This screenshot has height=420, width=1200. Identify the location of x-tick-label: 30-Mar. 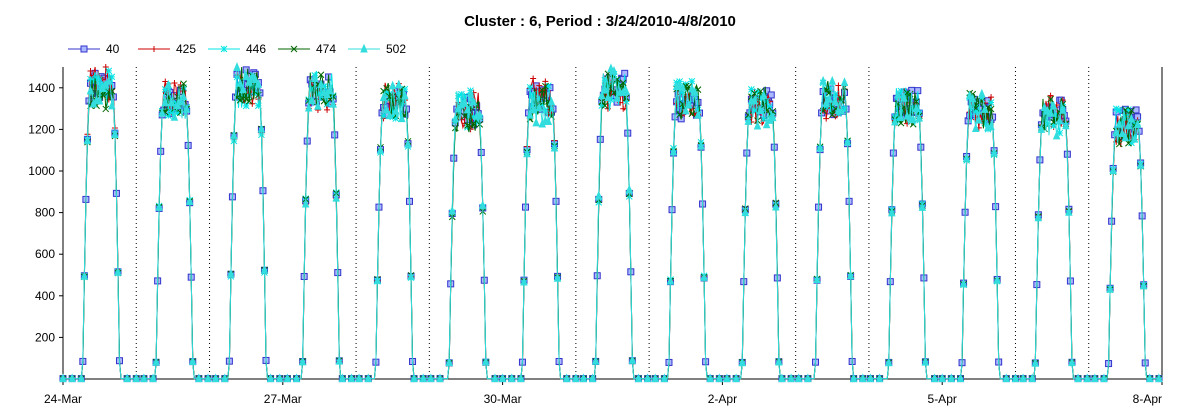
(503, 399).